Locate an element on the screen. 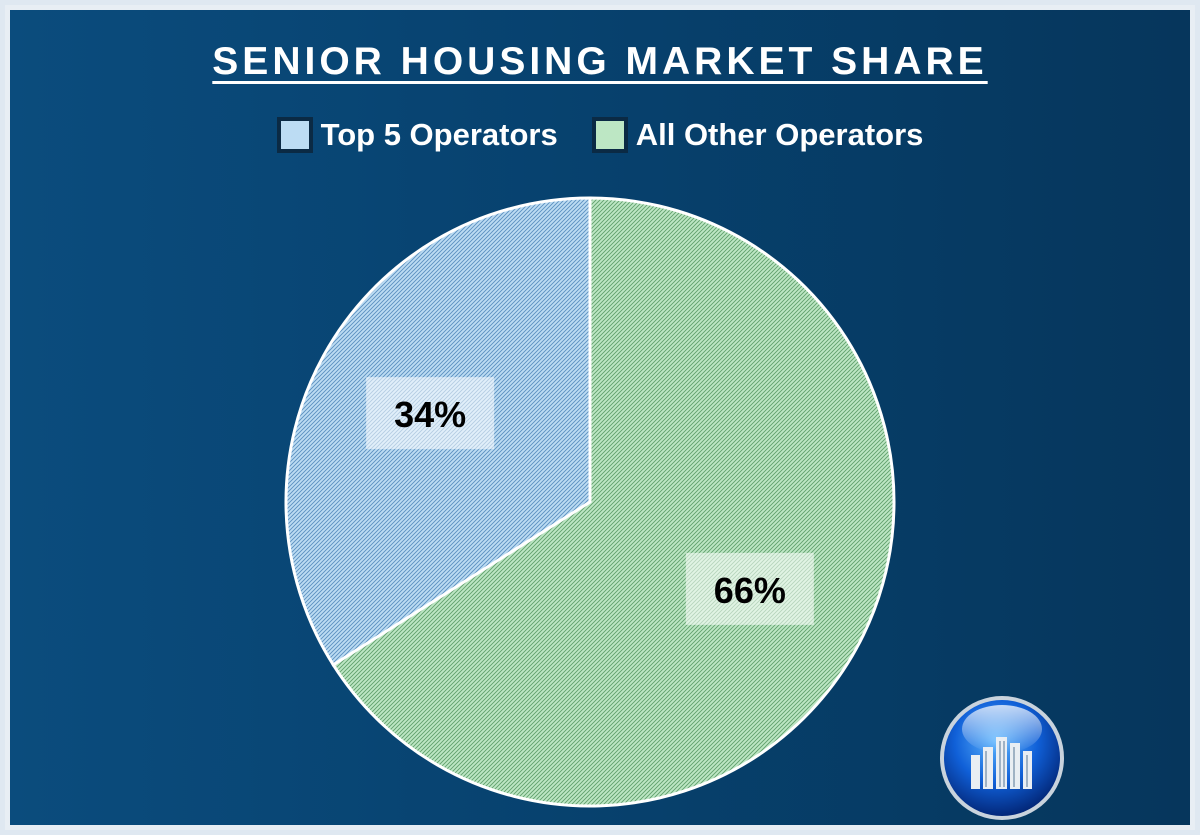  legend-label-top-5: Top 5 Operators is located at coordinates (439, 134).